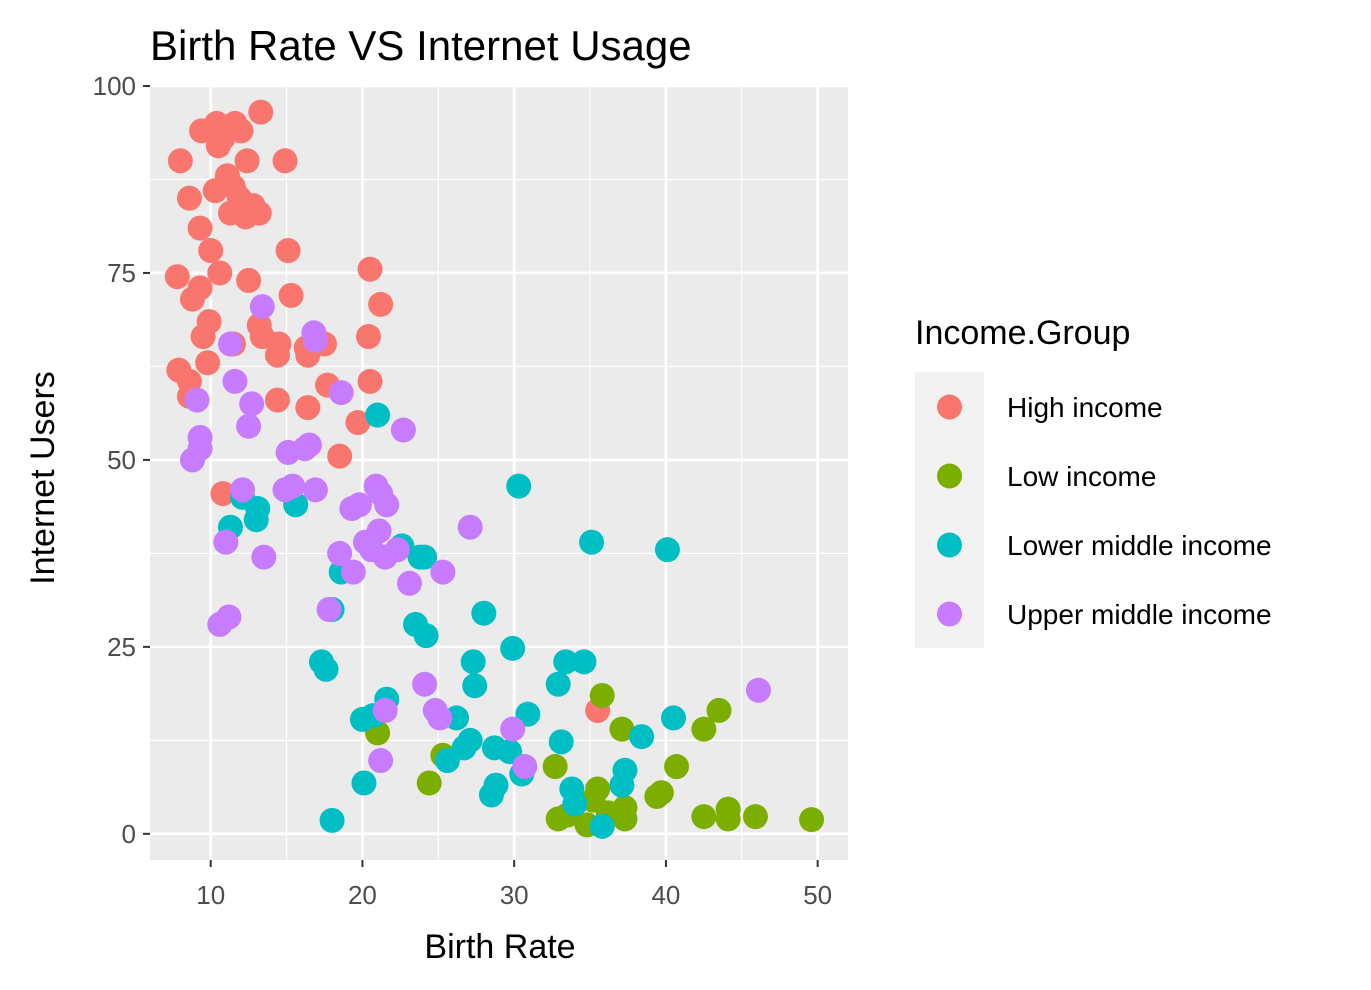 The width and height of the screenshot is (1371, 990). What do you see at coordinates (114, 86) in the screenshot?
I see `y-tick-label: 100` at bounding box center [114, 86].